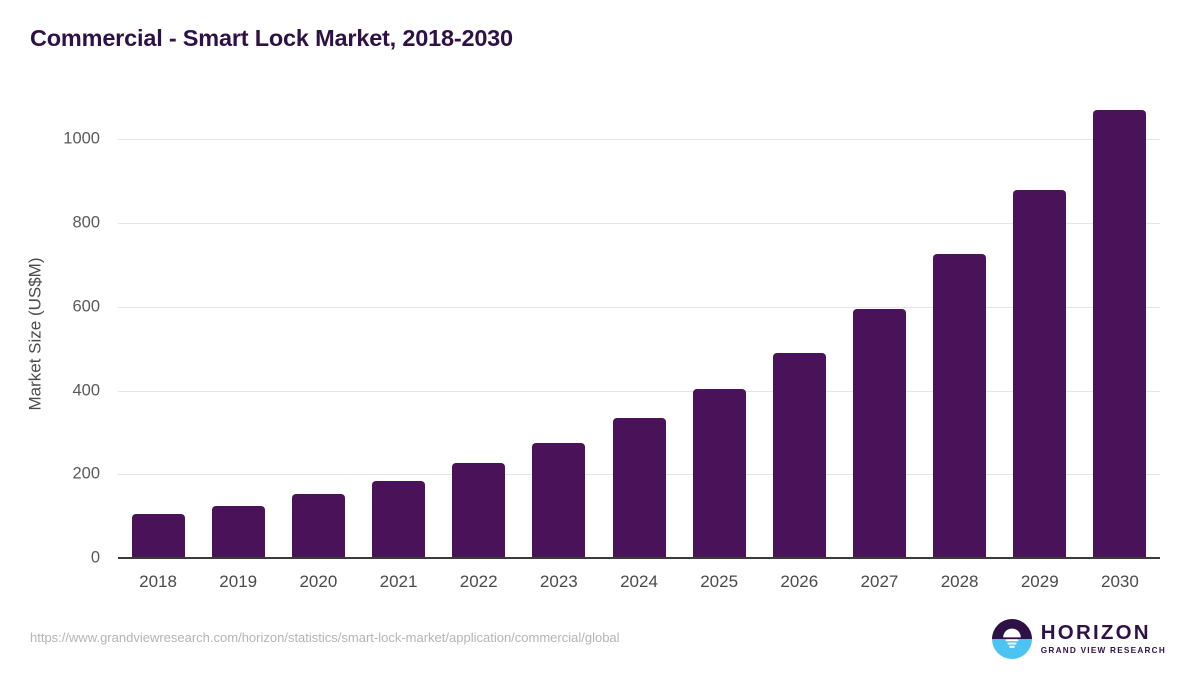 The image size is (1200, 675). I want to click on horizon-sun-circle-icon, so click(1011, 639).